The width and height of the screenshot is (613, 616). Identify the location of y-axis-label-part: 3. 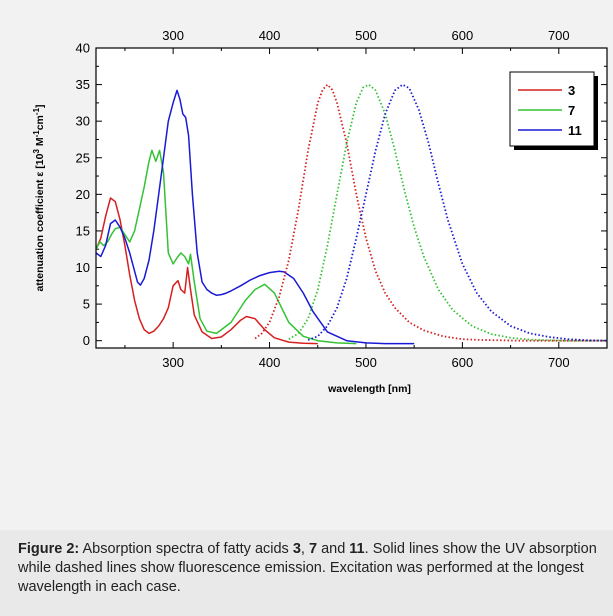
(36, 151).